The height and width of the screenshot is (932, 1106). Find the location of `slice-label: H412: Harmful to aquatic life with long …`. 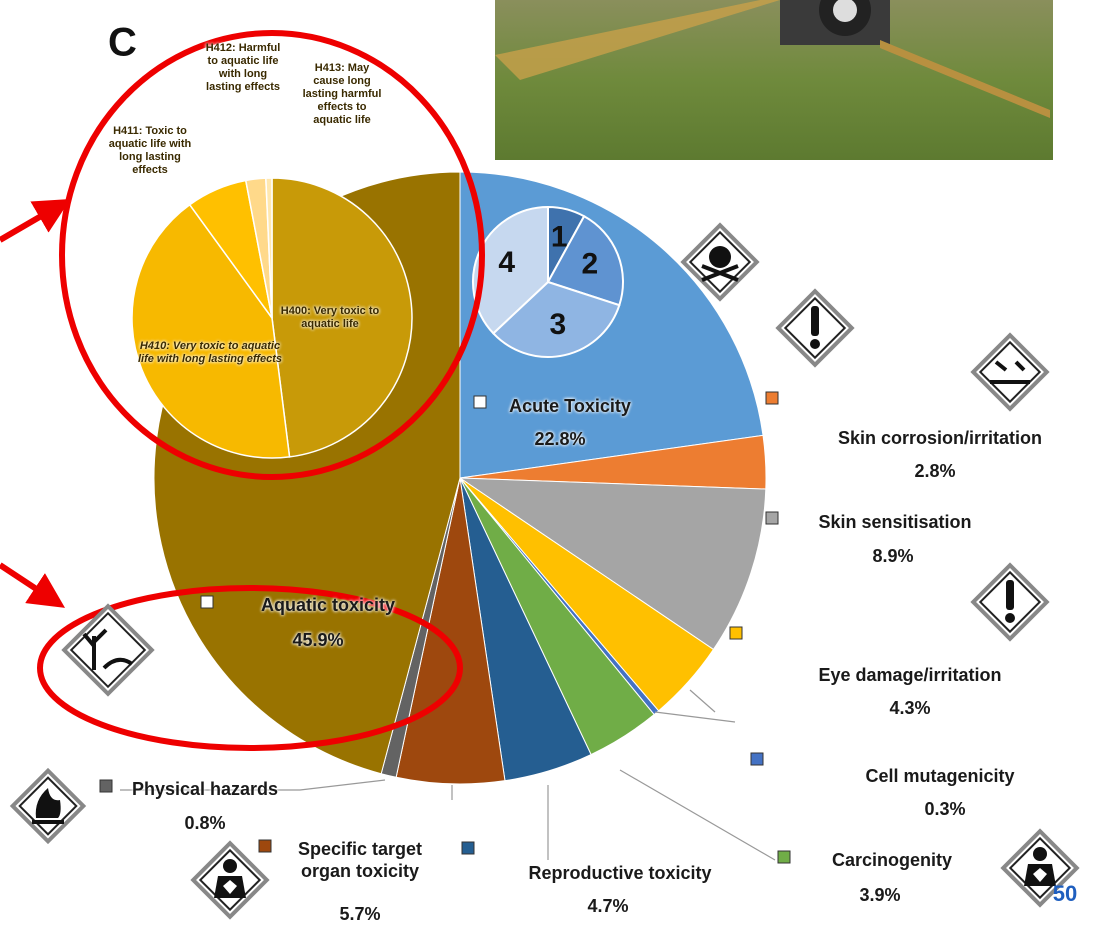

slice-label: H412: Harmful to aquatic life with long … is located at coordinates (243, 67).